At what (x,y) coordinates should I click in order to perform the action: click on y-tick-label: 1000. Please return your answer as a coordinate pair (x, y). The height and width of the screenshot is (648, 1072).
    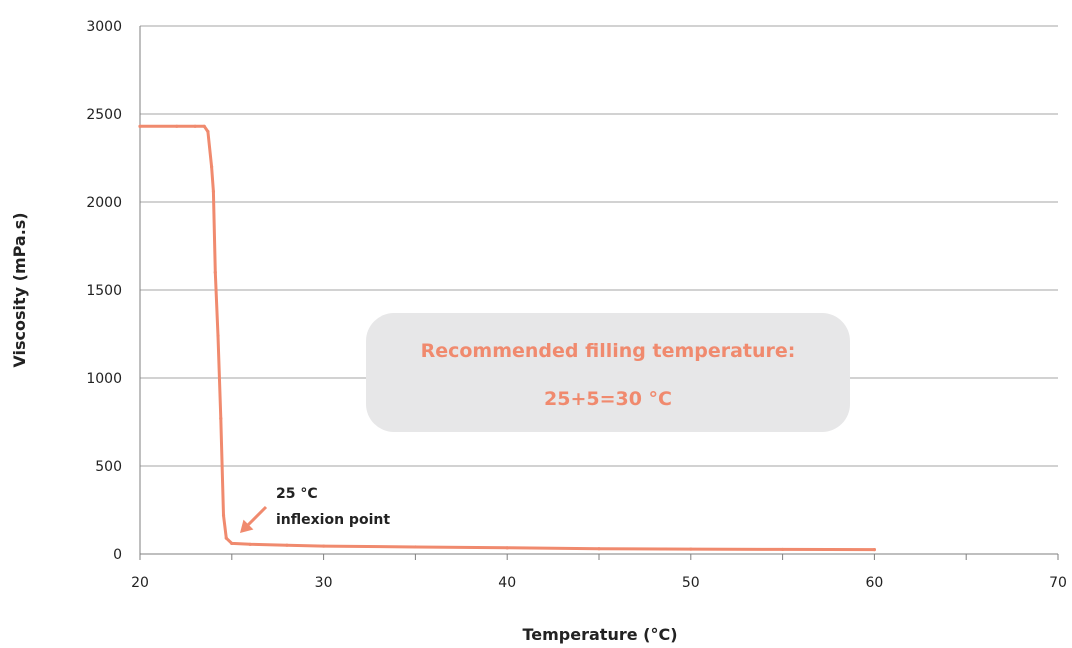
    Looking at the image, I should click on (104, 379).